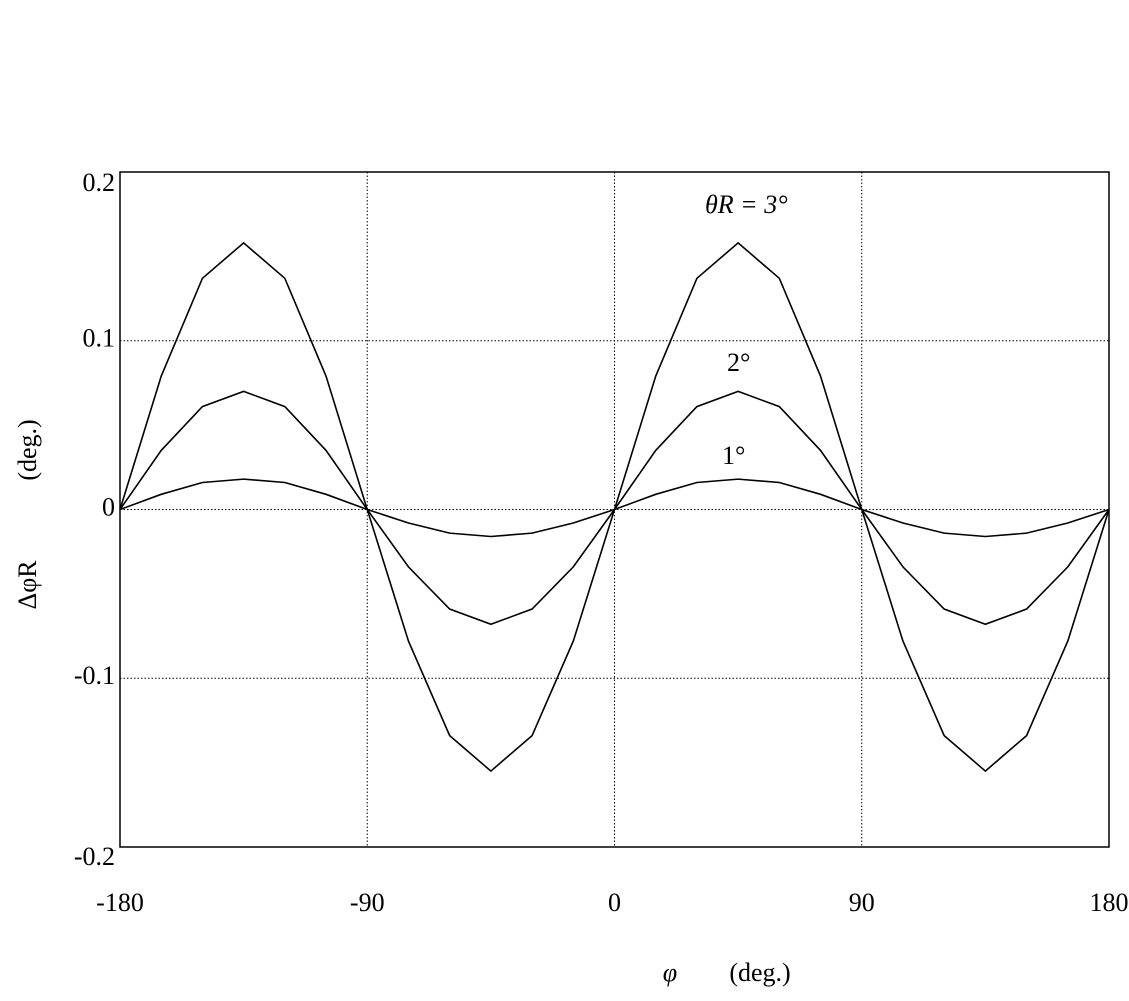 This screenshot has height=1001, width=1129. I want to click on x-tick-label: -90, so click(367, 902).